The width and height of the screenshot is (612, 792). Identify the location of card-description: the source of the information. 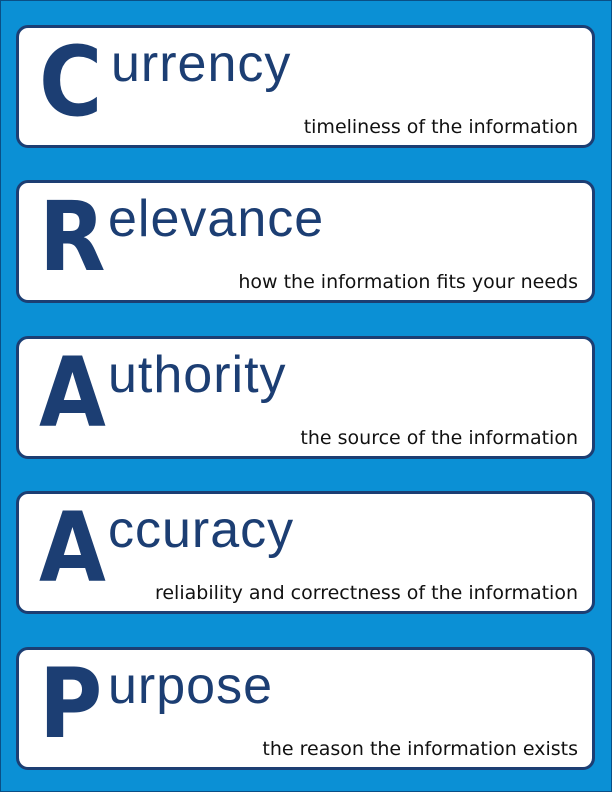
(439, 438).